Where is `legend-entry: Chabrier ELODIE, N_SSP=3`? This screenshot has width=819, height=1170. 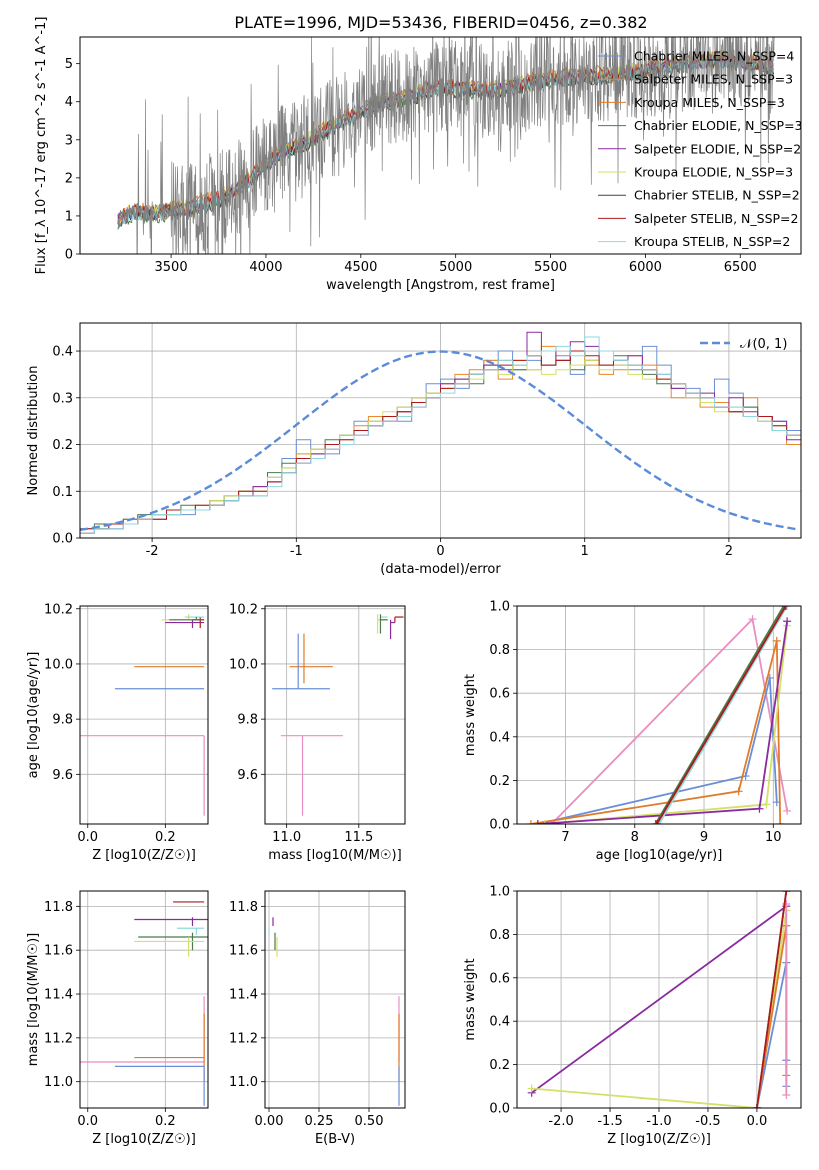 legend-entry: Chabrier ELODIE, N_SSP=3 is located at coordinates (718, 125).